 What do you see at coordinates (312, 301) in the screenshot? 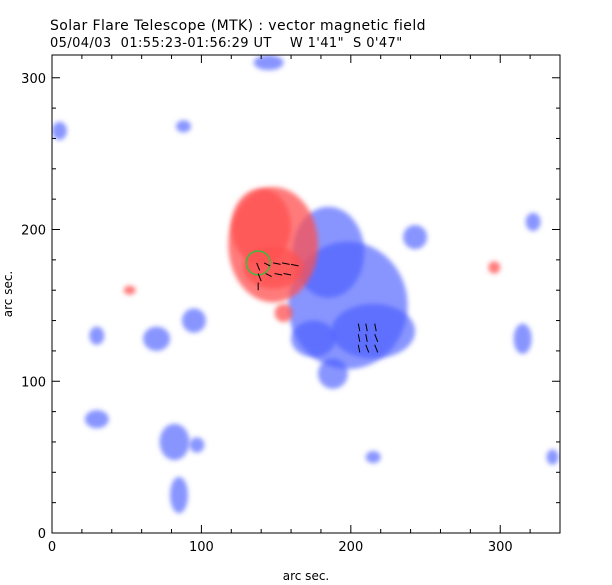
I see `vector-layer` at bounding box center [312, 301].